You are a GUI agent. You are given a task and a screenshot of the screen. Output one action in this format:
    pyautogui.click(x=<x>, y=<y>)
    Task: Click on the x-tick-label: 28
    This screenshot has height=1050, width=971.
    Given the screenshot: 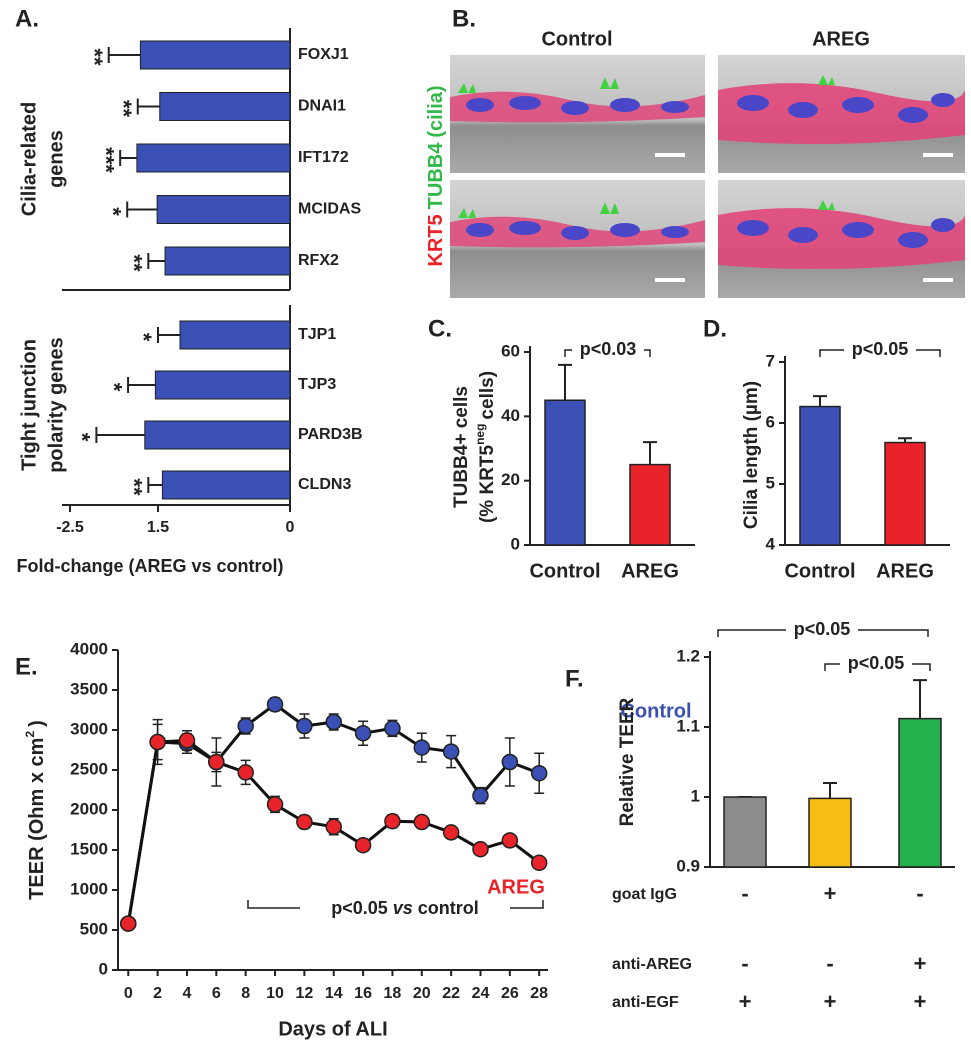 What is the action you would take?
    pyautogui.click(x=539, y=993)
    